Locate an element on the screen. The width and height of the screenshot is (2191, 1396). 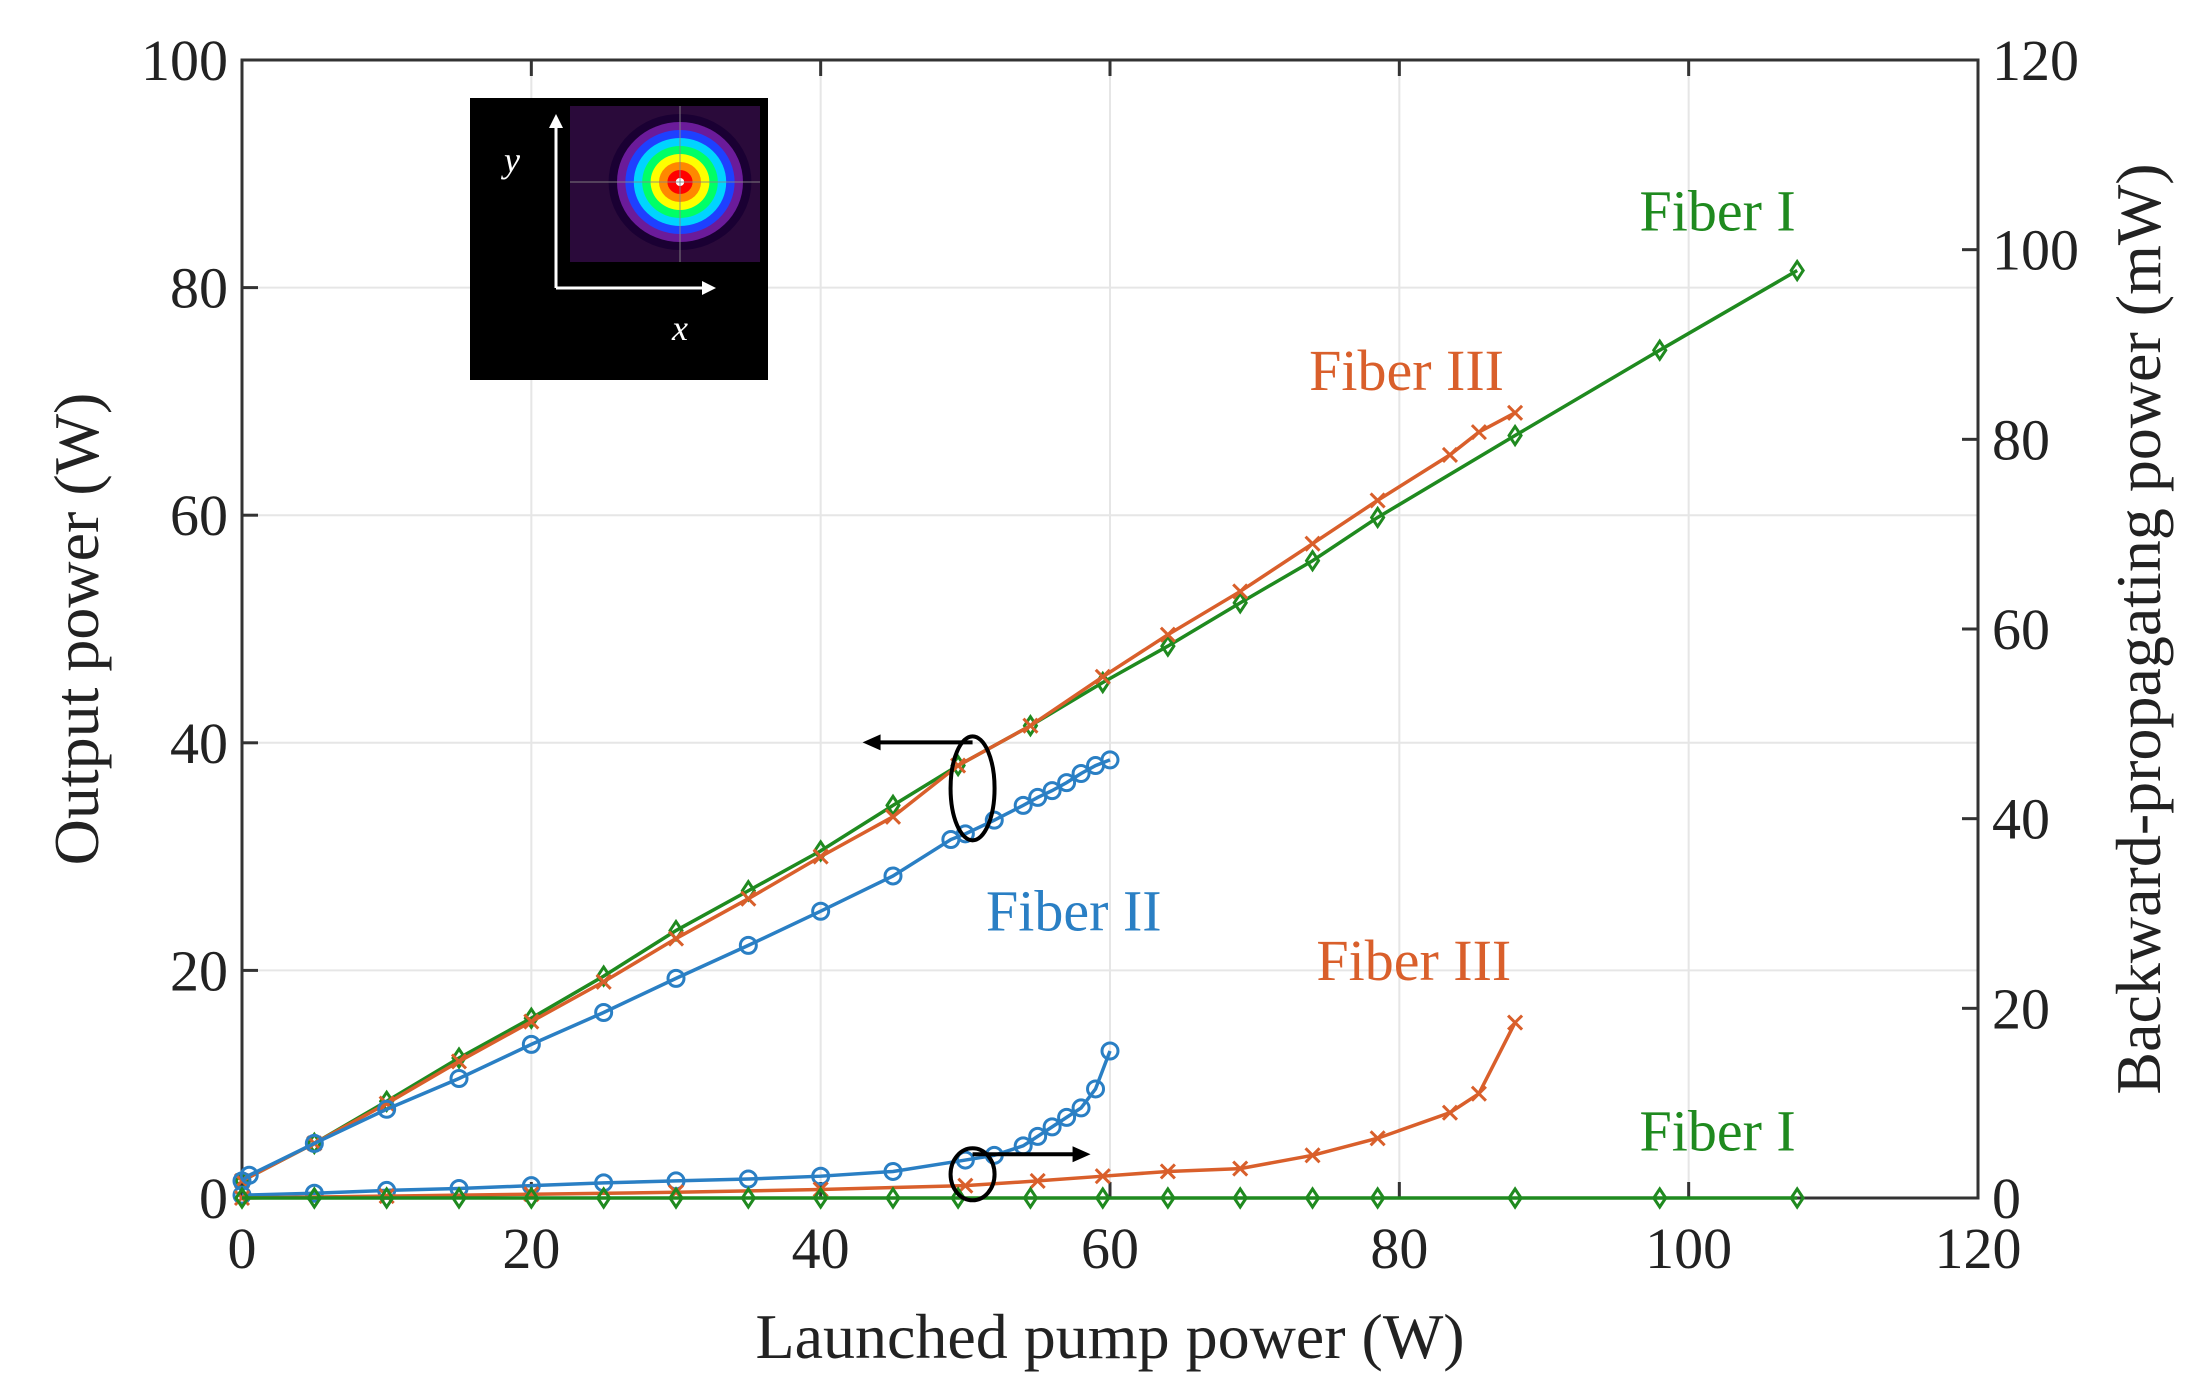
y-right-axis-title: Backward-propagating power (mW) is located at coordinates (2138, 628).